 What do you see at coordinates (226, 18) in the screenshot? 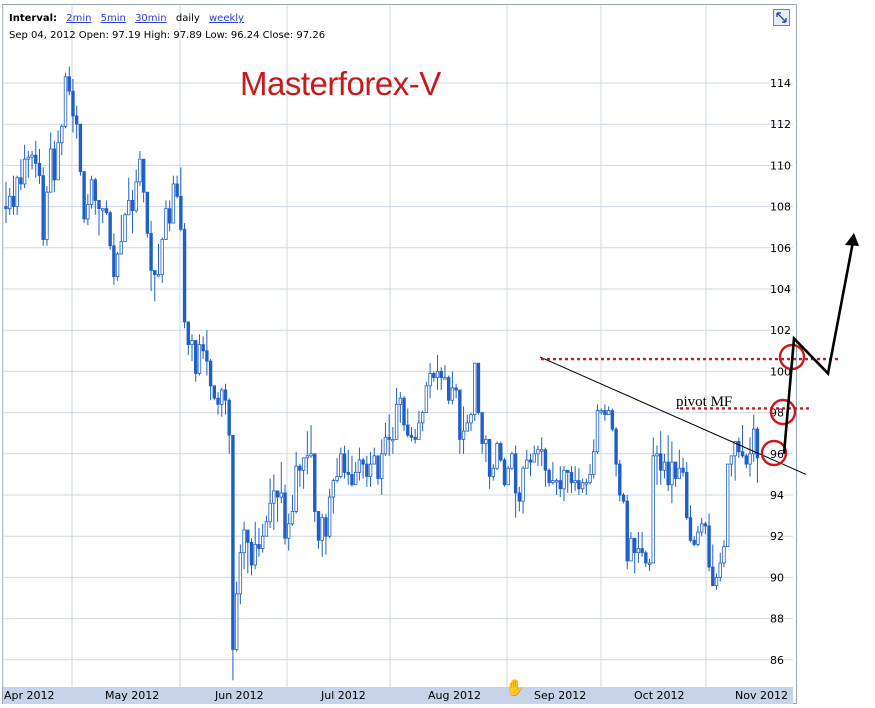
I see `interval-weekly-link: weekly` at bounding box center [226, 18].